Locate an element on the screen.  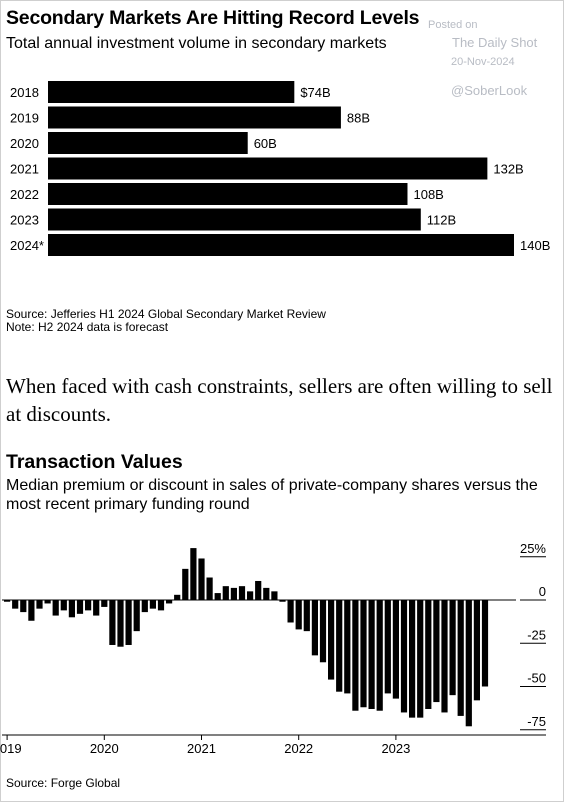
value-label: 108B is located at coordinates (428, 194).